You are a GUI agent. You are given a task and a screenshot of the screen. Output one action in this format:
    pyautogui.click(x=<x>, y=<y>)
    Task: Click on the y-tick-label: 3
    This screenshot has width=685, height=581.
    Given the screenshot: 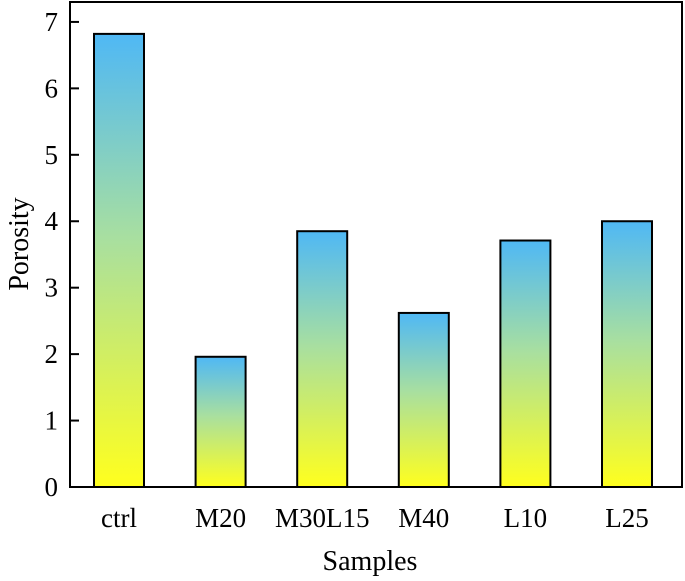 What is the action you would take?
    pyautogui.click(x=52, y=288)
    